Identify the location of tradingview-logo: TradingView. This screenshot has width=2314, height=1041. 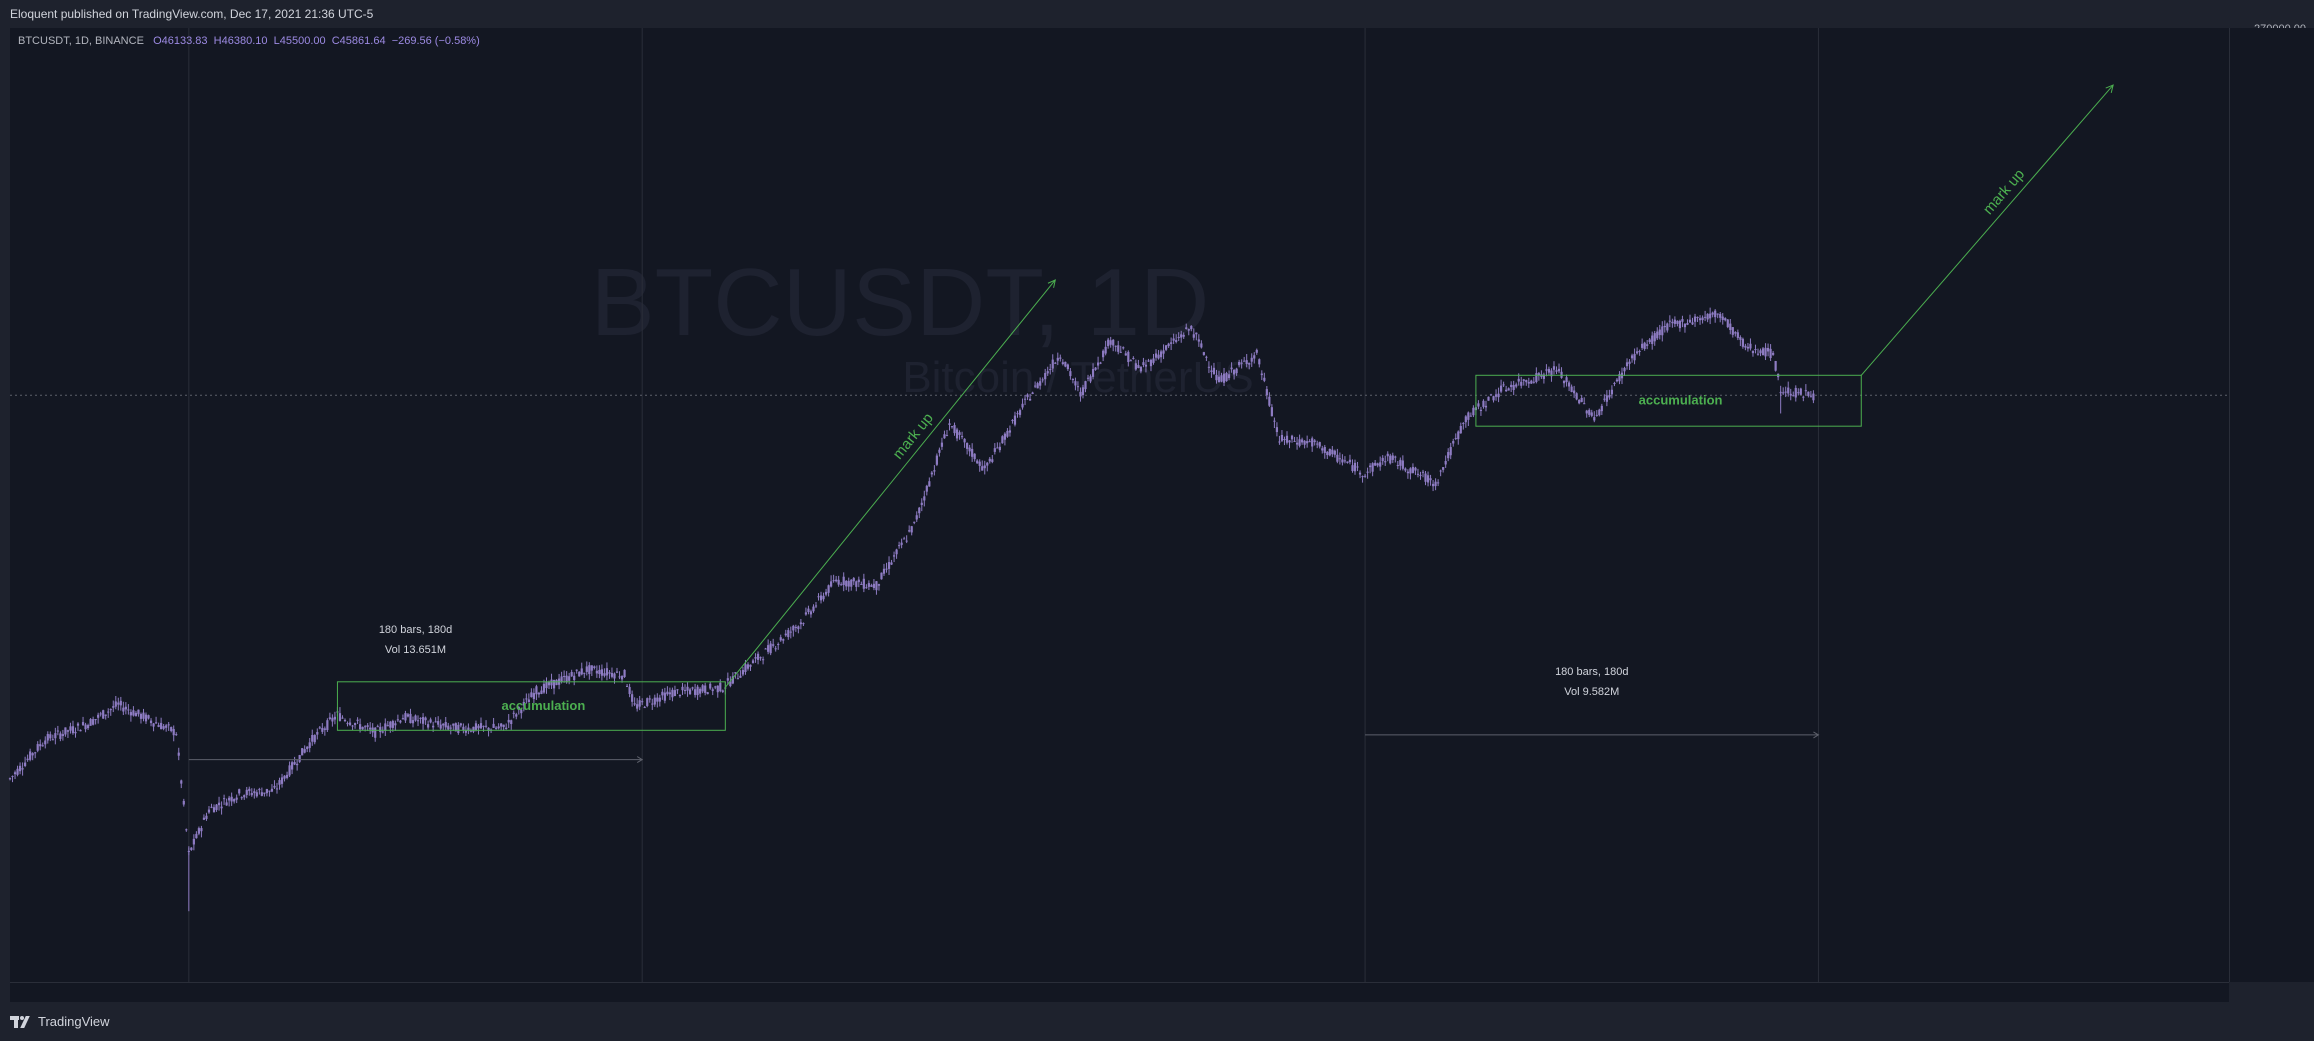
(60, 1021).